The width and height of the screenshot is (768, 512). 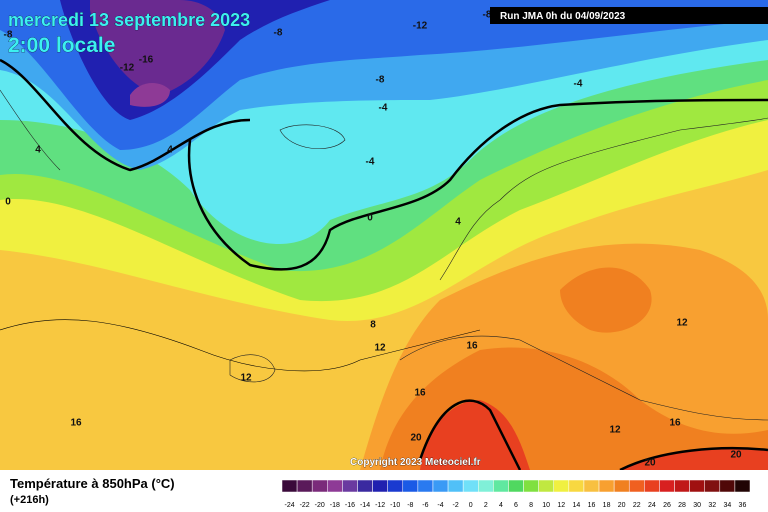 I want to click on scale-label: 18, so click(x=607, y=505).